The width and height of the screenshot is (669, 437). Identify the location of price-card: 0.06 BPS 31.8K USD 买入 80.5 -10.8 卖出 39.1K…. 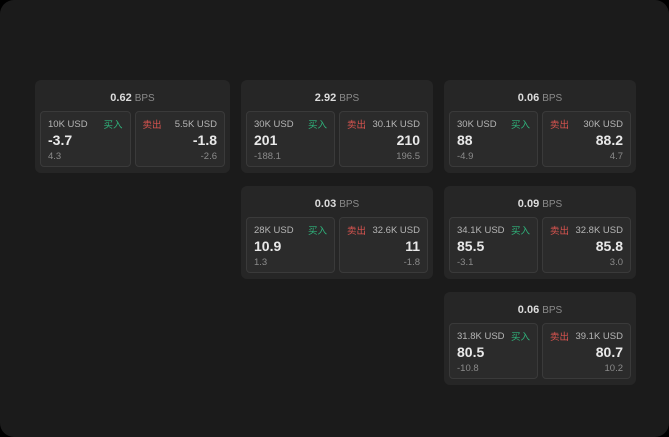
(540, 338).